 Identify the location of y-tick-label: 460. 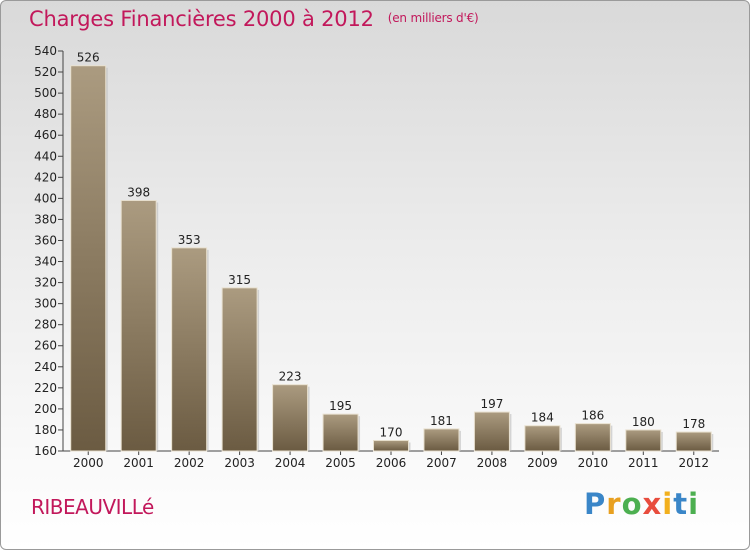
(45, 135).